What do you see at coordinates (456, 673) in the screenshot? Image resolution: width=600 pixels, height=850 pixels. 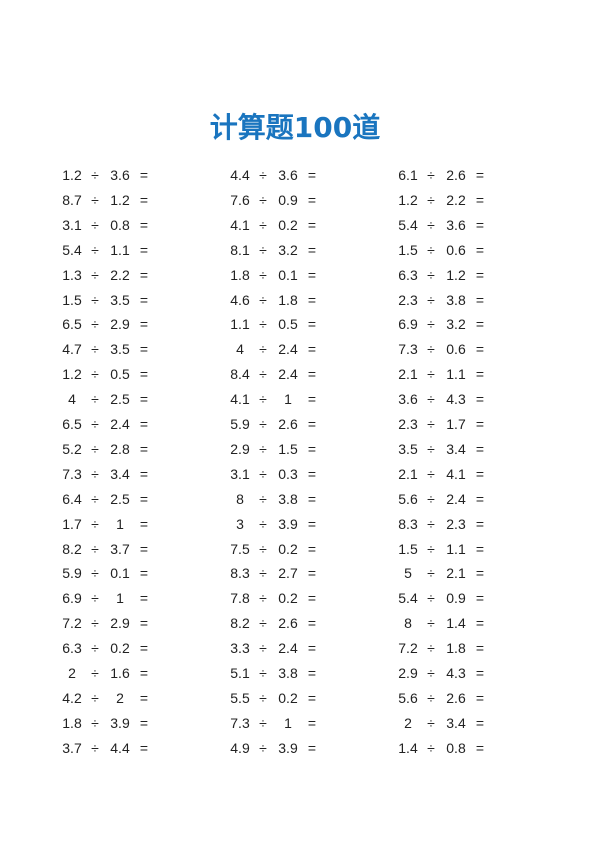 I see `divisor: 4.3` at bounding box center [456, 673].